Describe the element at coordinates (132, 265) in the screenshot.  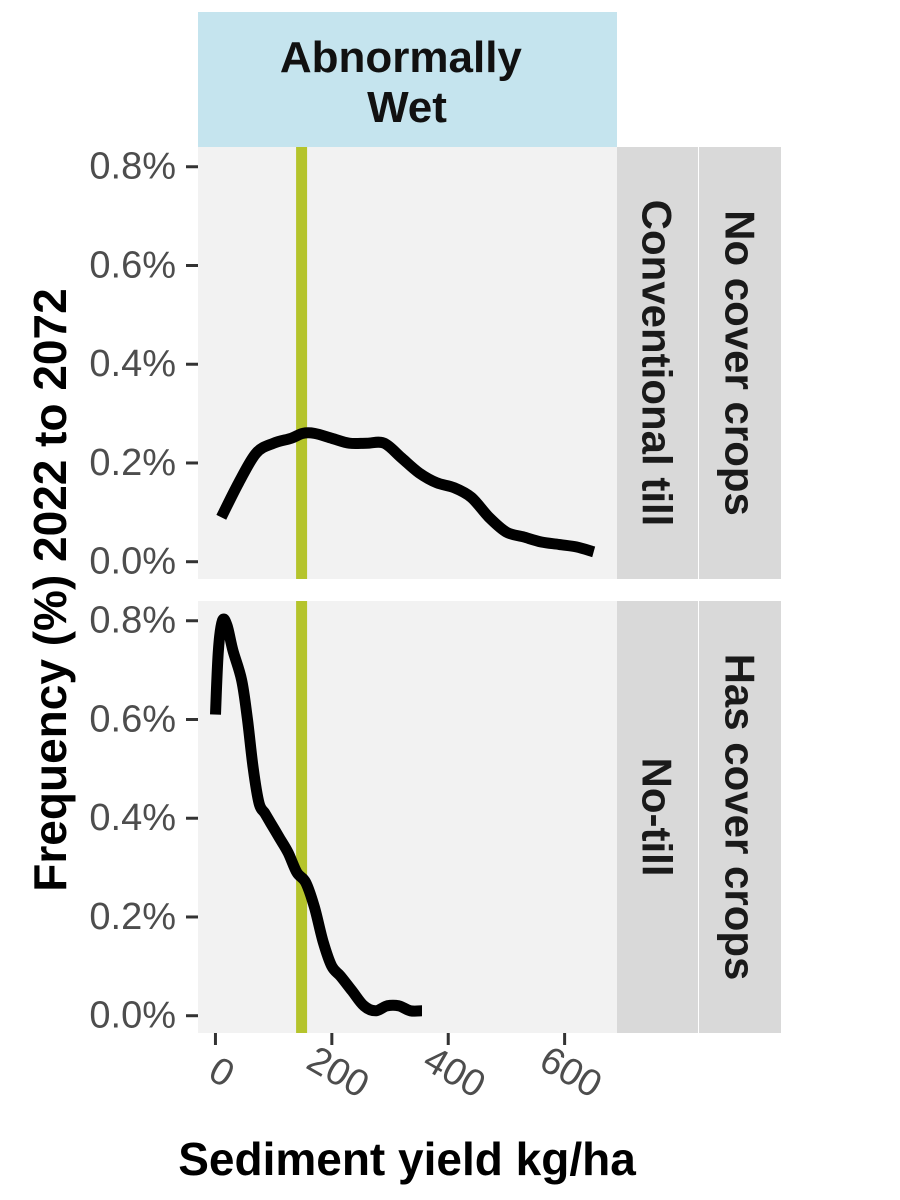
I see `panel-1-y-tick-label-3: 0.6%` at that location.